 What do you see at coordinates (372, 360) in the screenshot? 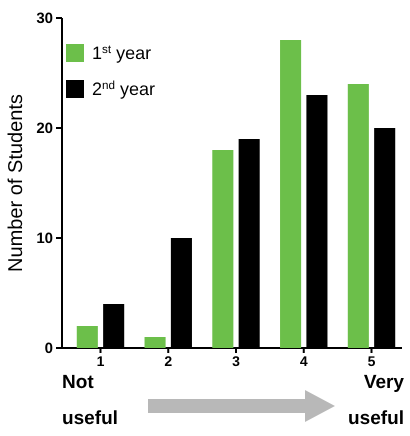
I see `x-tick-label: 5` at bounding box center [372, 360].